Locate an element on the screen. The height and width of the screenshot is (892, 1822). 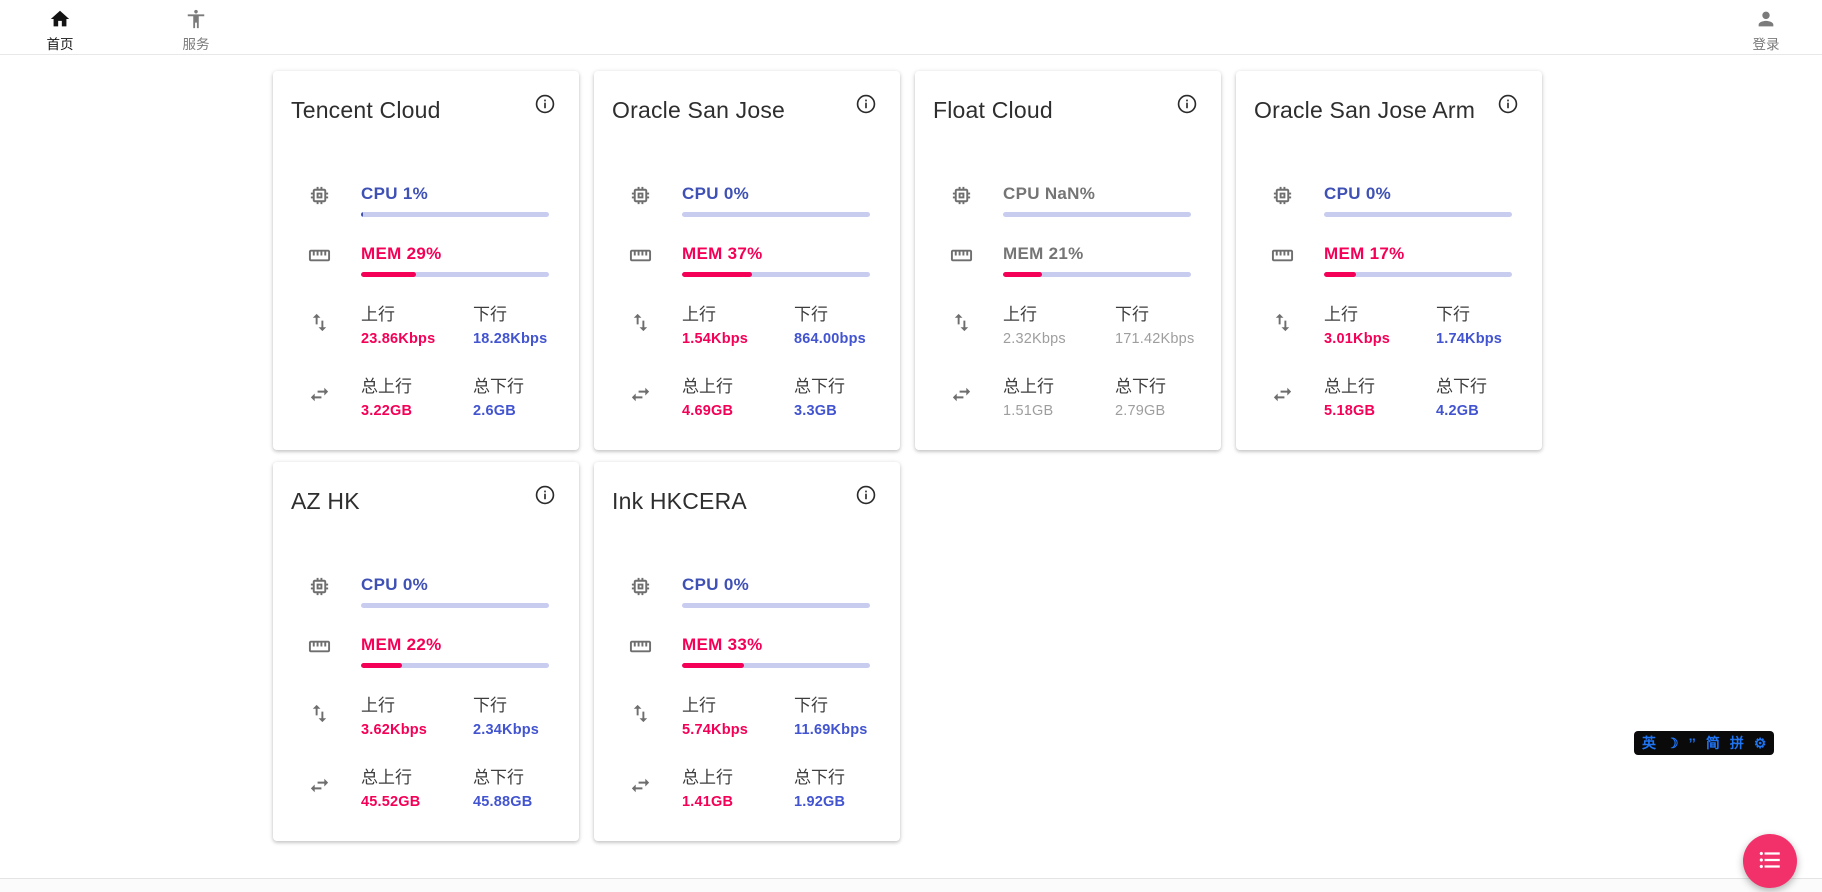
nav-item-login: 登录 is located at coordinates (1766, 27).